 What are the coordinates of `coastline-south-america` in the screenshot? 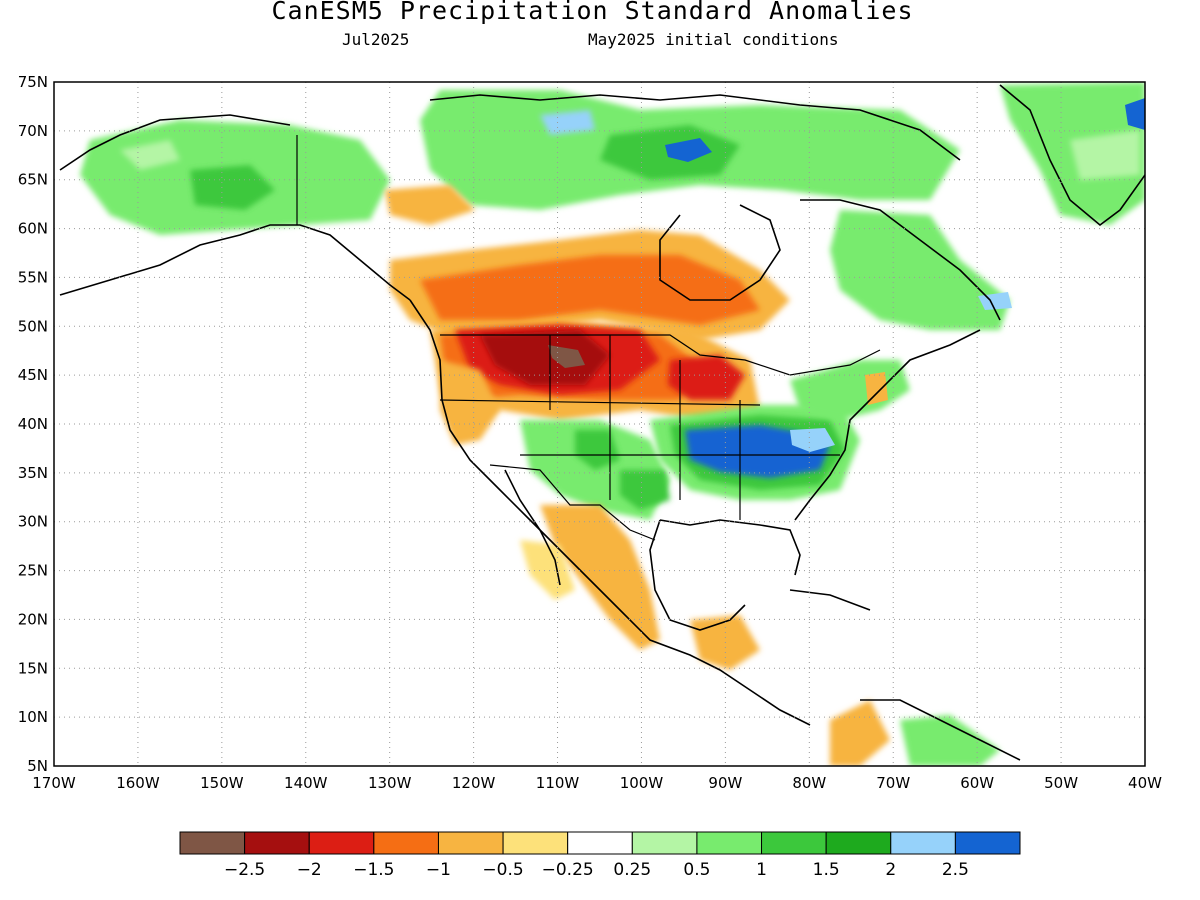 It's located at (940, 730).